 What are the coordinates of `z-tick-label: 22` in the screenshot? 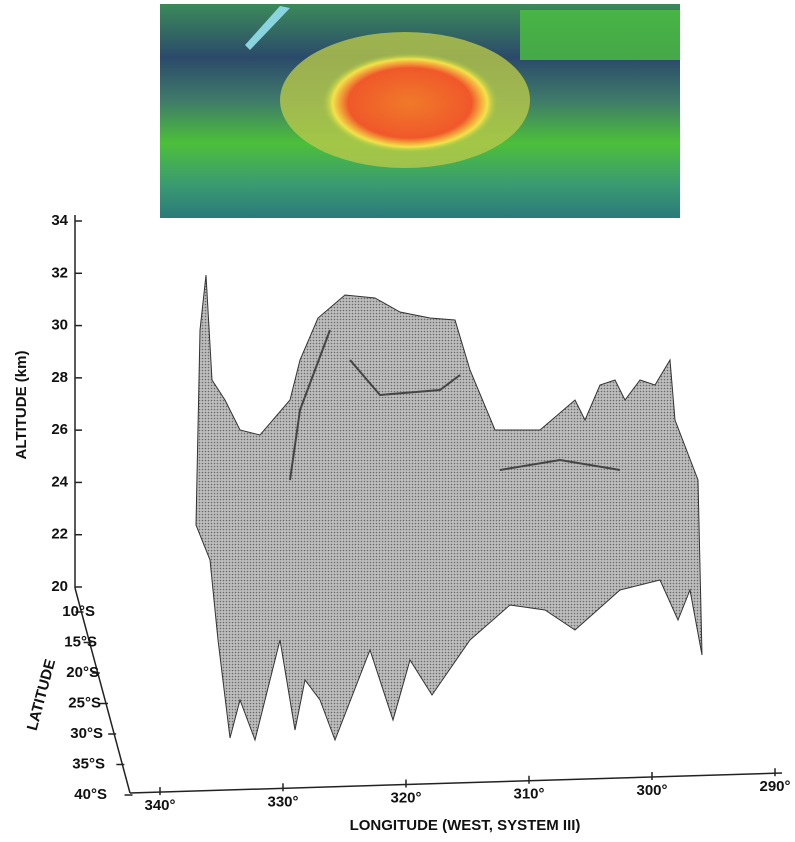 It's located at (59, 534).